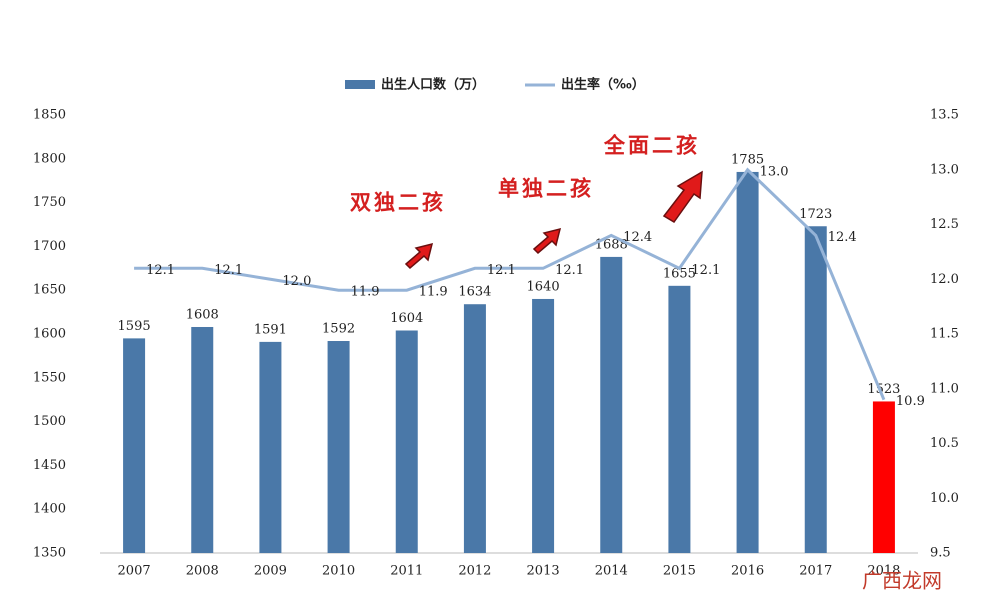  What do you see at coordinates (270, 571) in the screenshot?
I see `x-tick-label: 2009` at bounding box center [270, 571].